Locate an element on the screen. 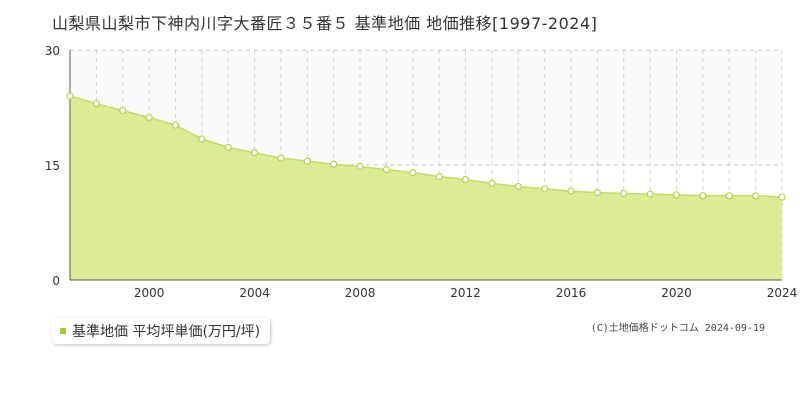 Image resolution: width=800 pixels, height=400 pixels. x-tick-label: 2016 is located at coordinates (571, 293).